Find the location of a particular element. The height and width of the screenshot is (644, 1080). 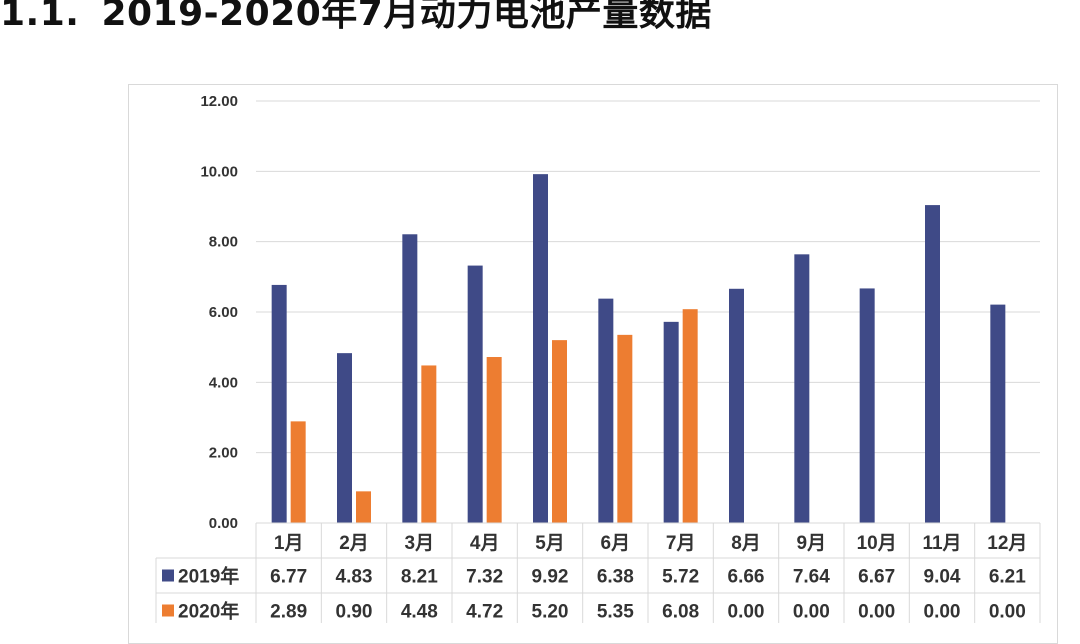

data-table-value: 6.38 is located at coordinates (615, 577).